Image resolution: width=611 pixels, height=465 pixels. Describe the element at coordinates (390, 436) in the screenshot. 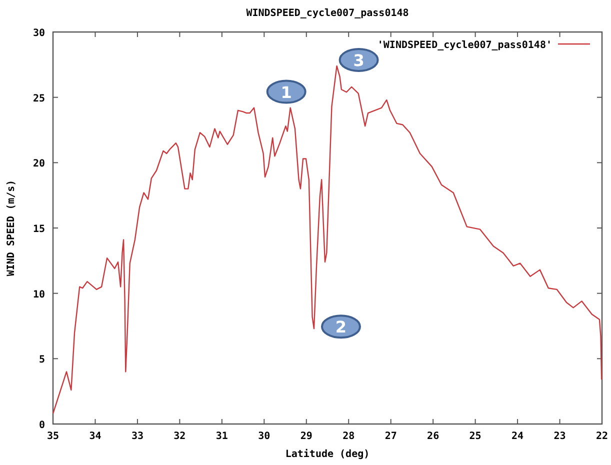

I see `x-tick-label: 27` at that location.